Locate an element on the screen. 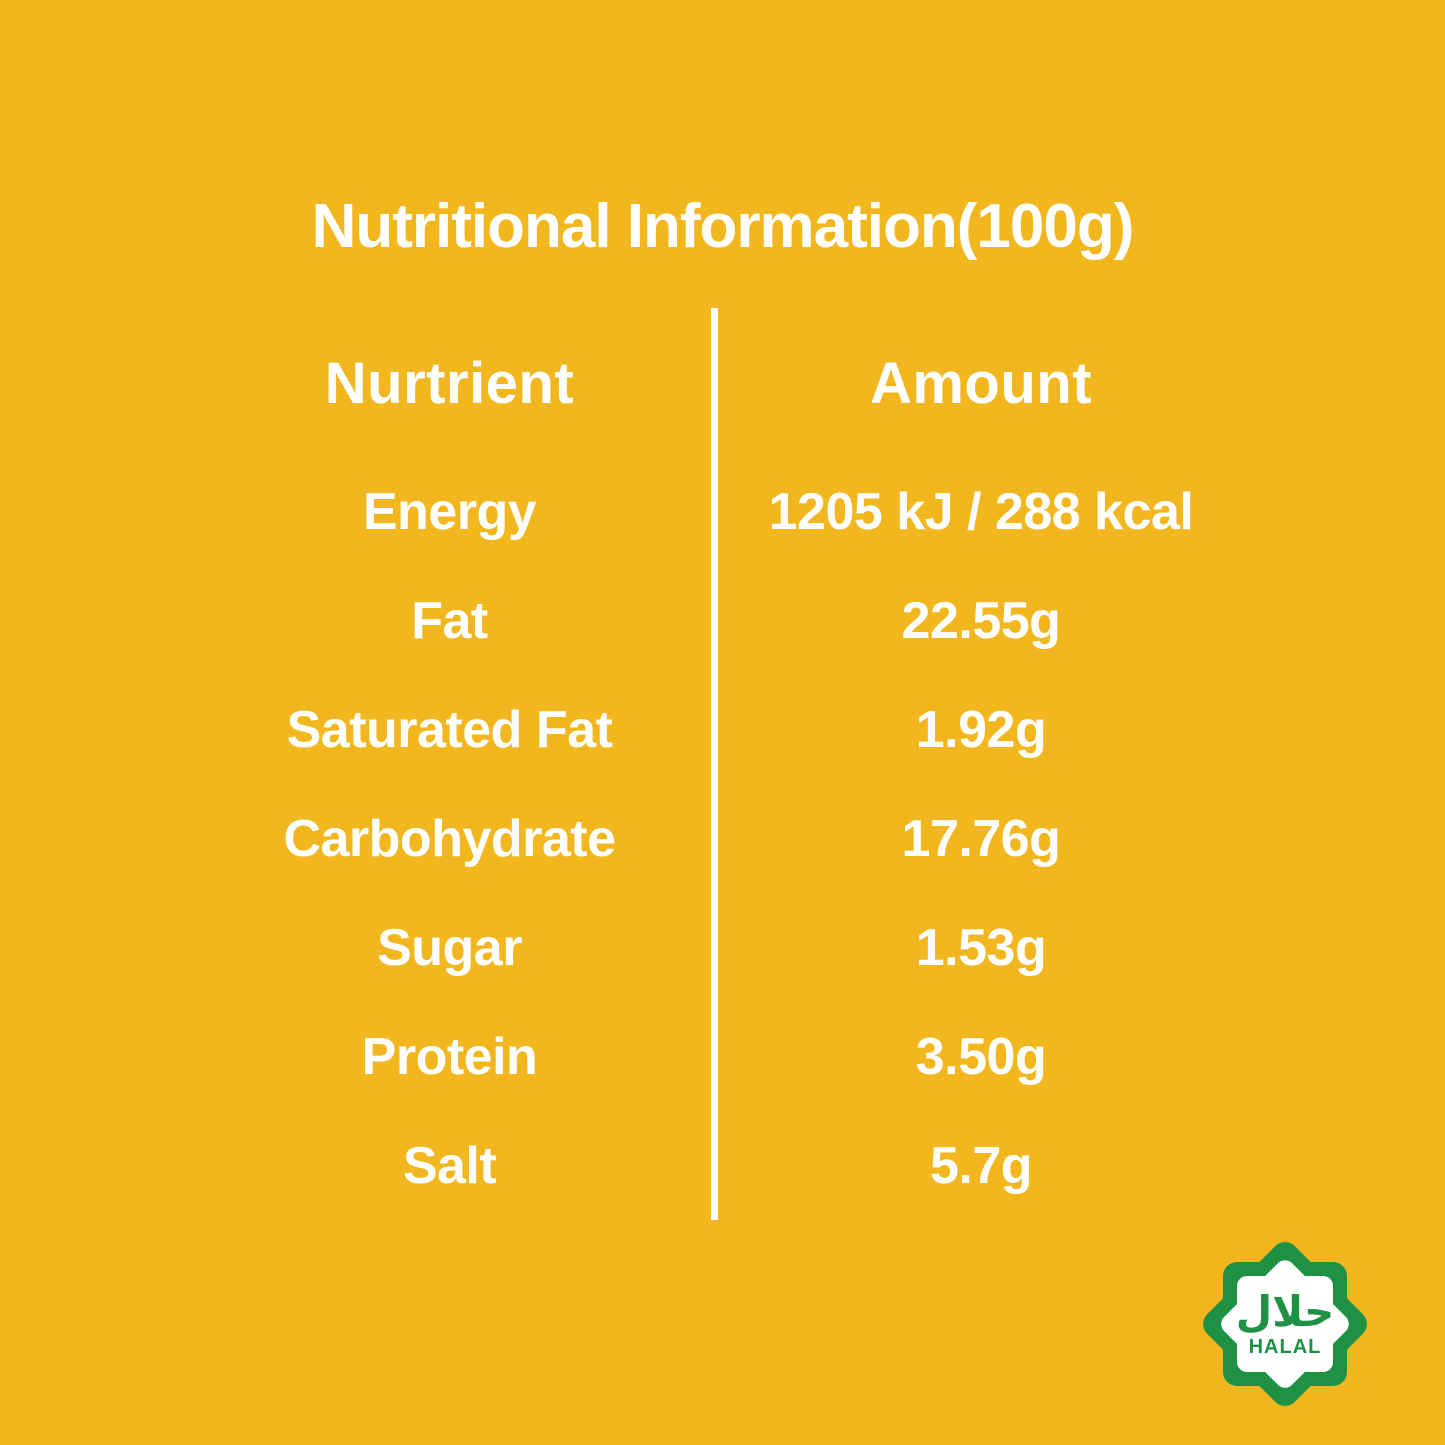 This screenshot has width=1445, height=1445. nutrient-name: Protein is located at coordinates (449, 1056).